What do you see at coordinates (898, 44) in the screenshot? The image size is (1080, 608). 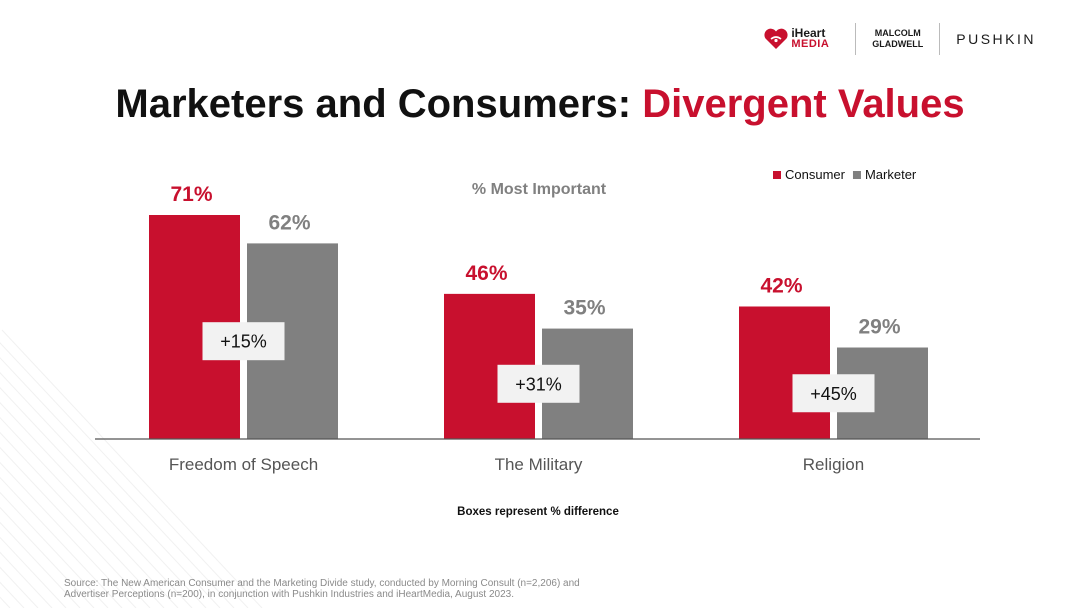 I see `malcolm-logo-line2: GLADWELL` at bounding box center [898, 44].